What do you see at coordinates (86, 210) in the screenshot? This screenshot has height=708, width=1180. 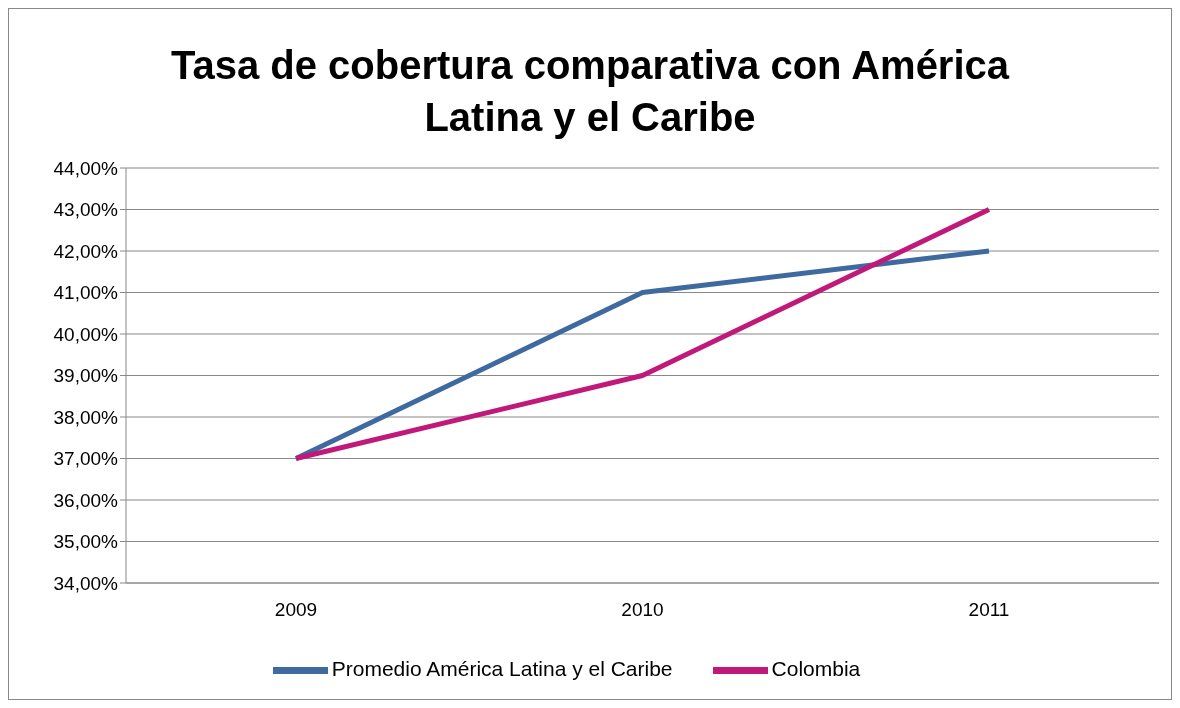 I see `y-tick-label: 43,00%` at bounding box center [86, 210].